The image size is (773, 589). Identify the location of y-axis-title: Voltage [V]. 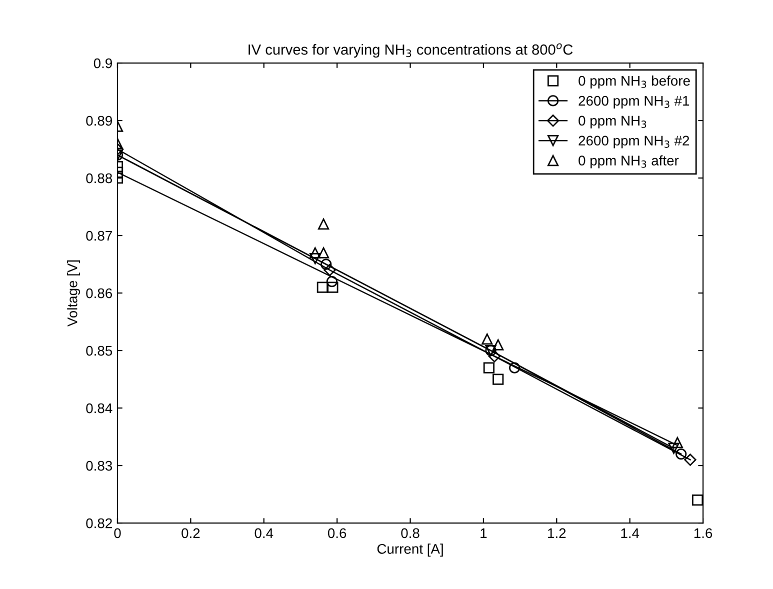
(73, 293).